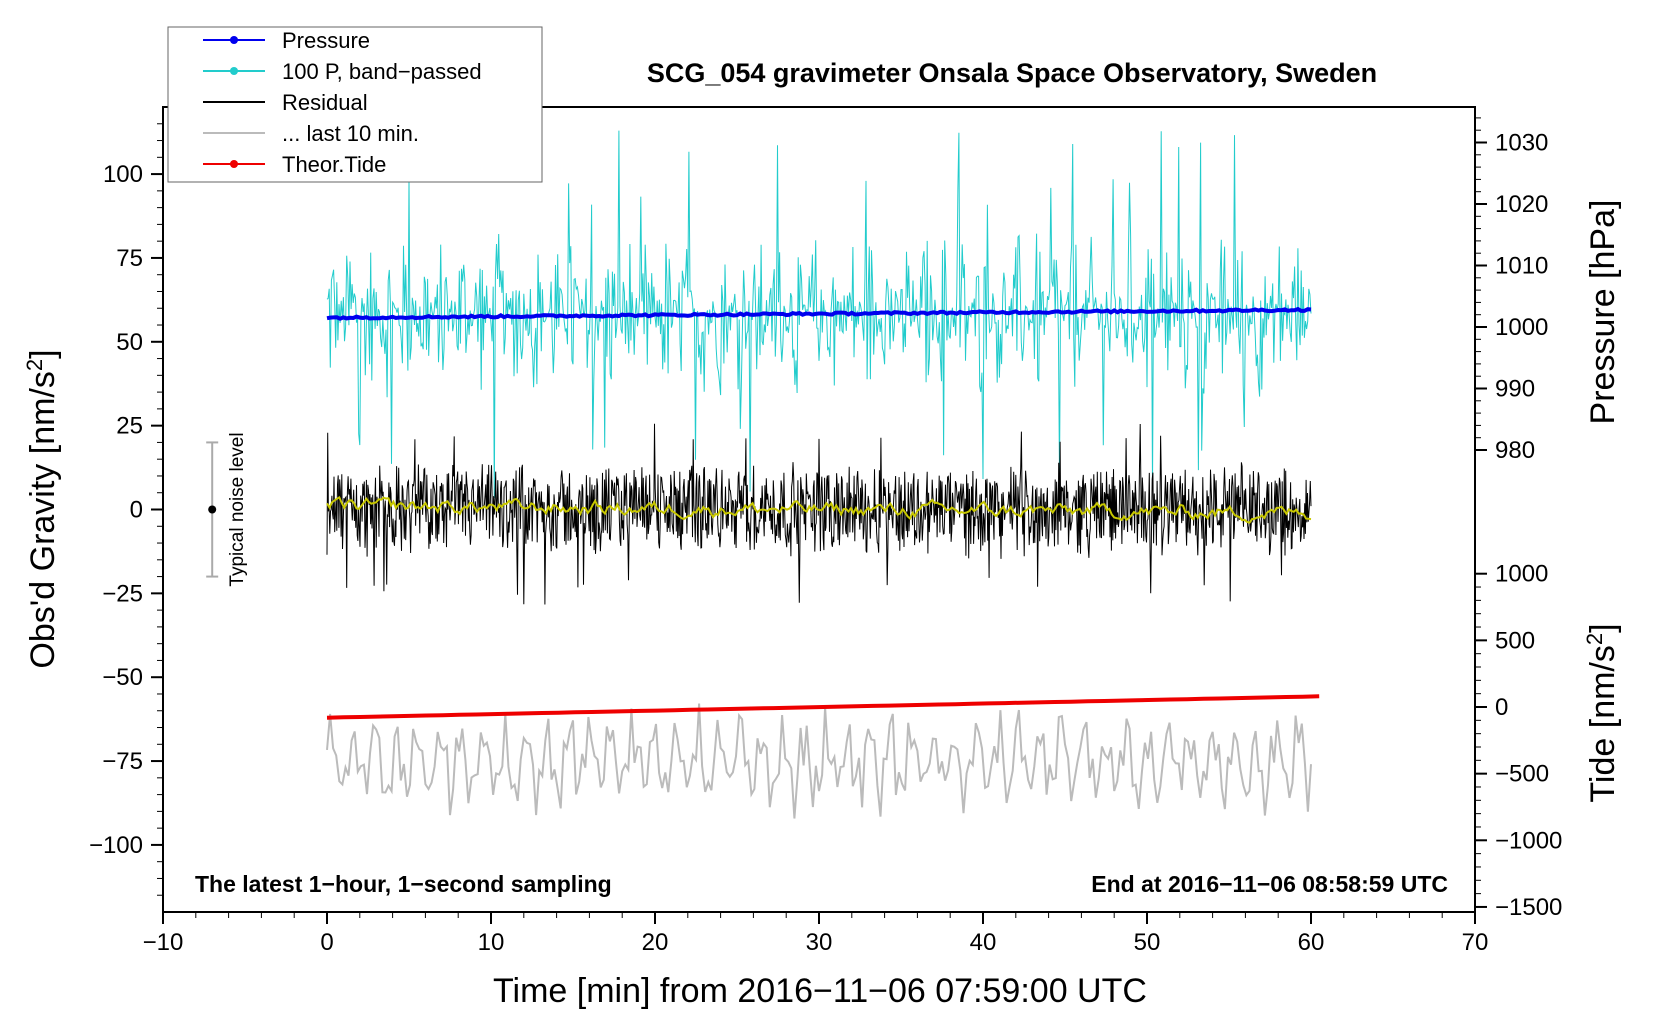 The height and width of the screenshot is (1020, 1660). Describe the element at coordinates (326, 942) in the screenshot. I see `x-tick-label: 0` at that location.